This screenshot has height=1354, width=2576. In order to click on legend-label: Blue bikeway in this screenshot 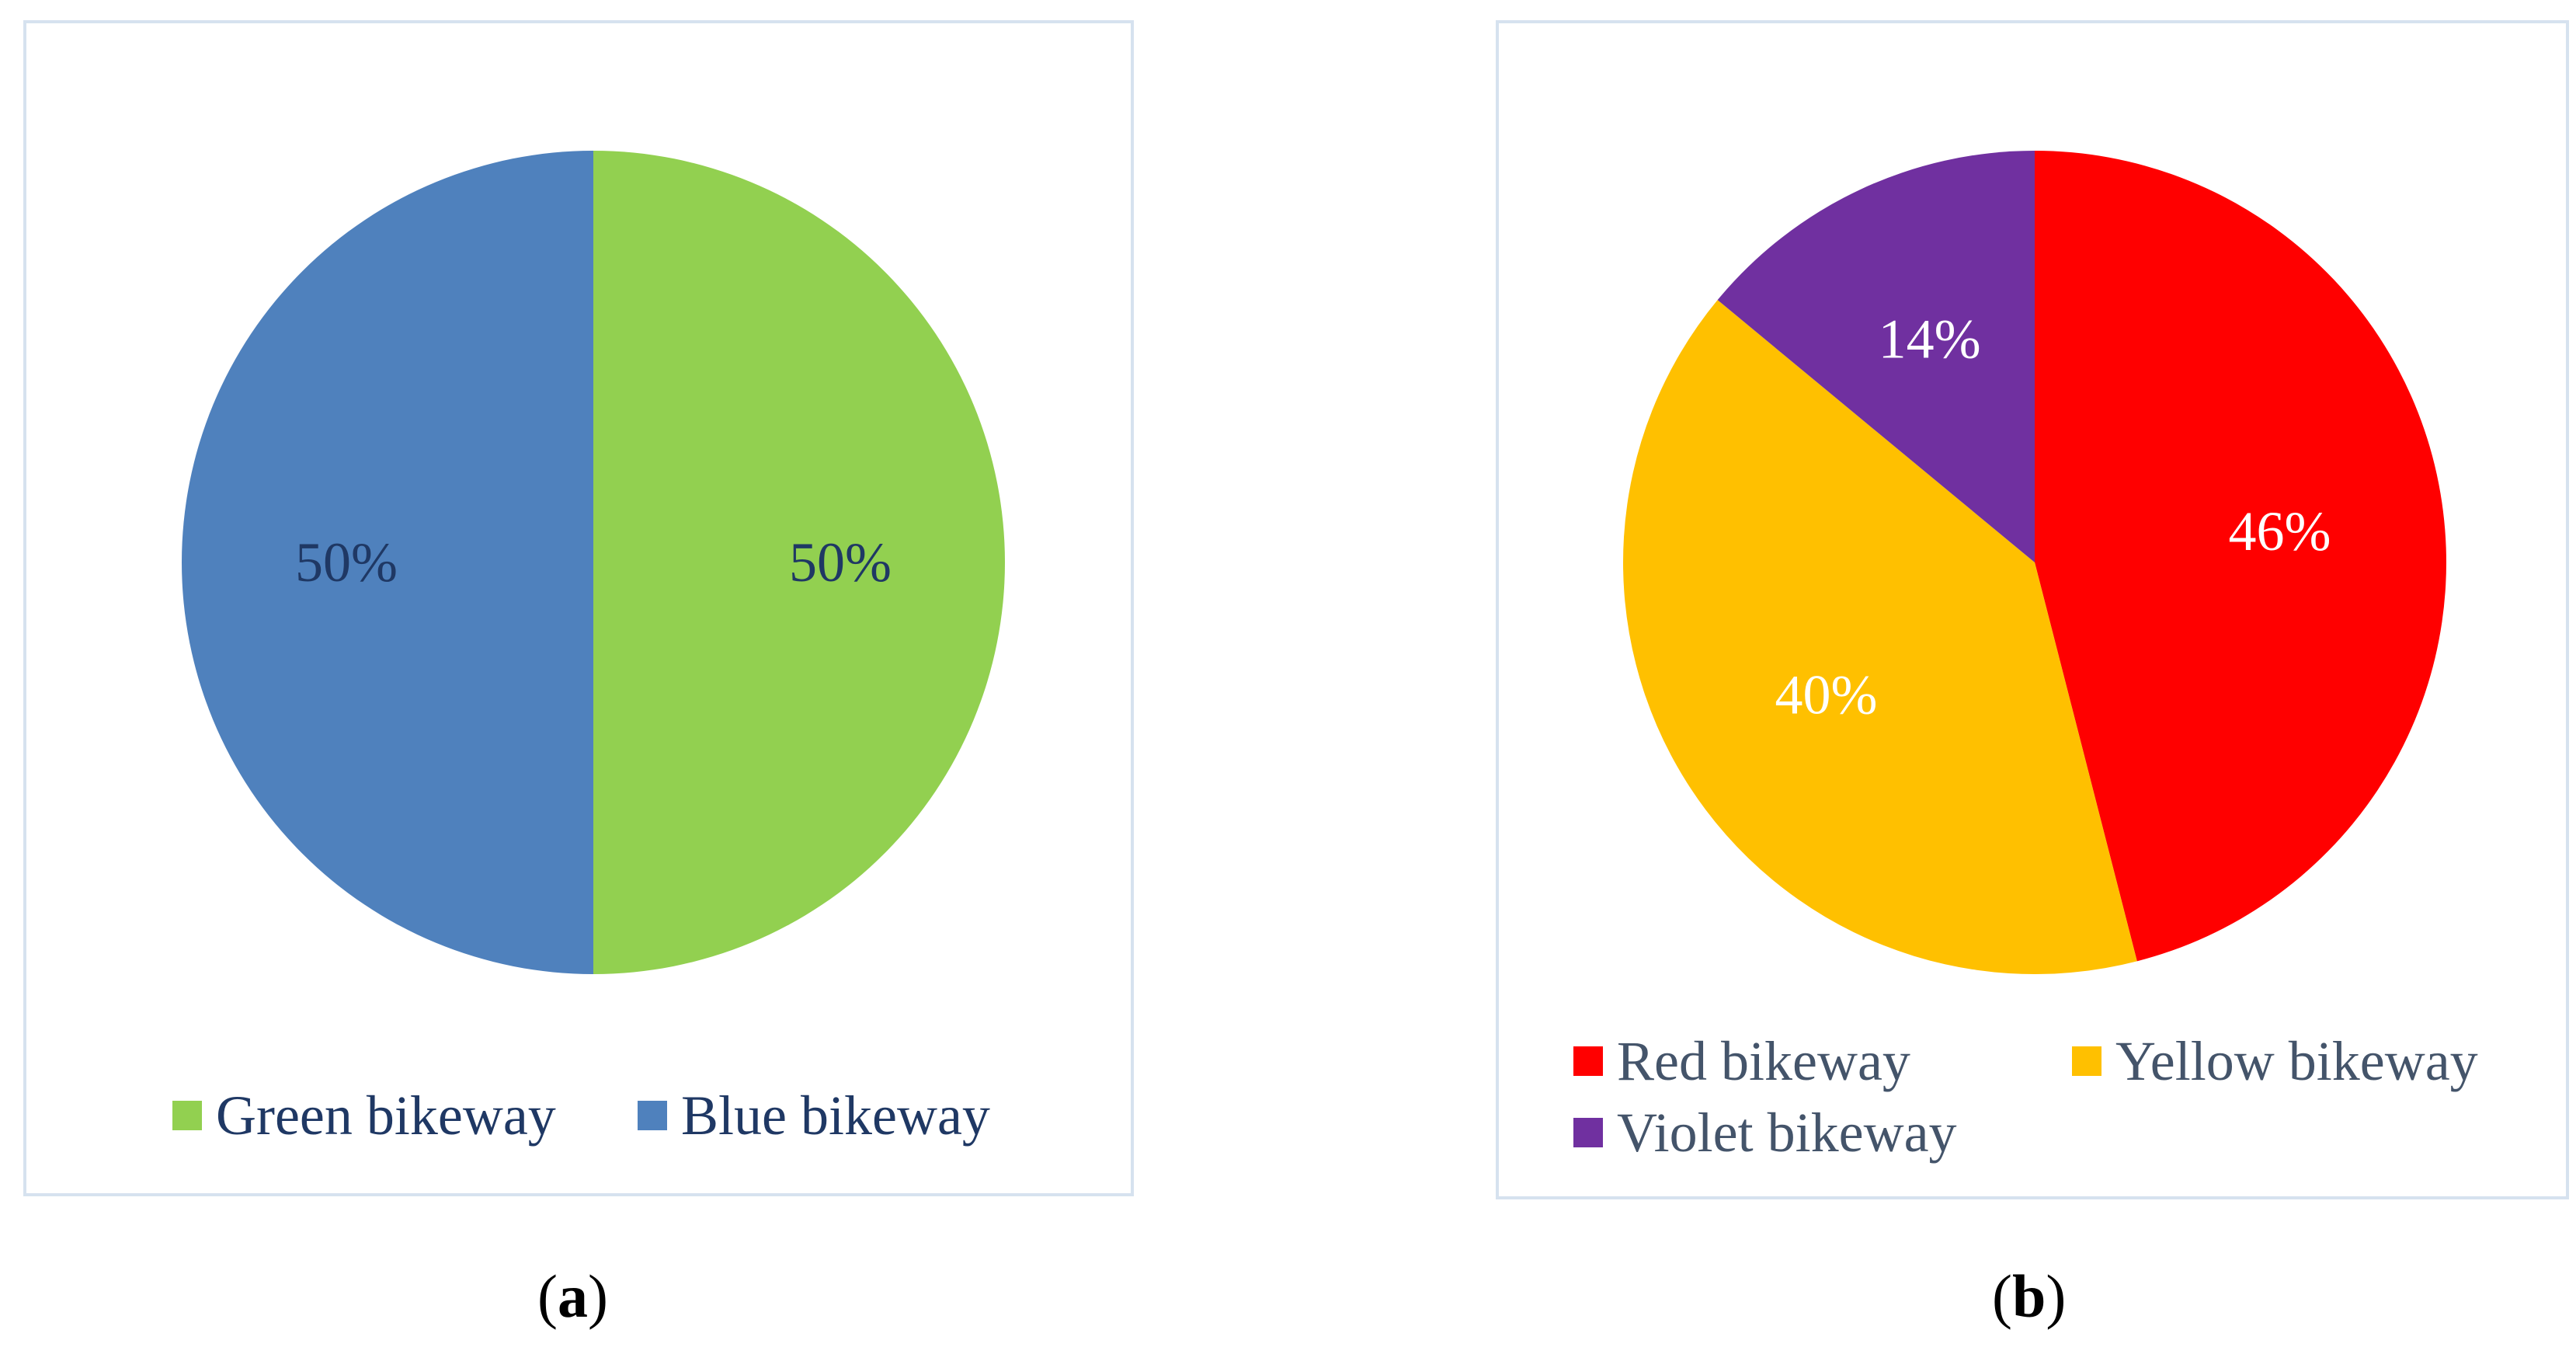, I will do `click(835, 1115)`.